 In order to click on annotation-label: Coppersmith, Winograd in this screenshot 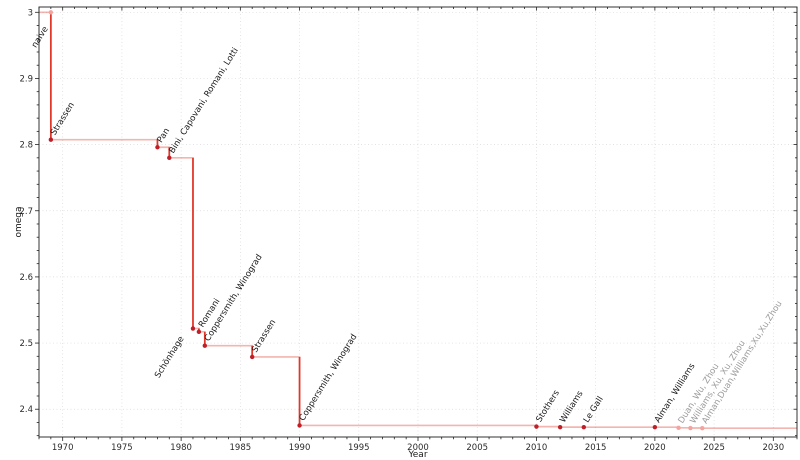, I will do `click(329, 377)`.